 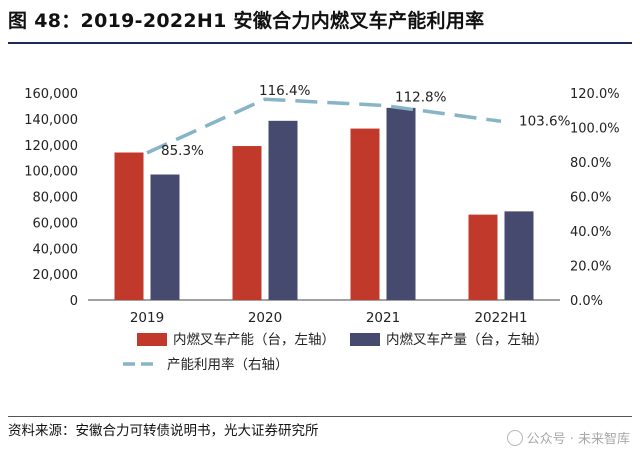 I want to click on y-right-tick-label: 0.0%, so click(x=586, y=301).